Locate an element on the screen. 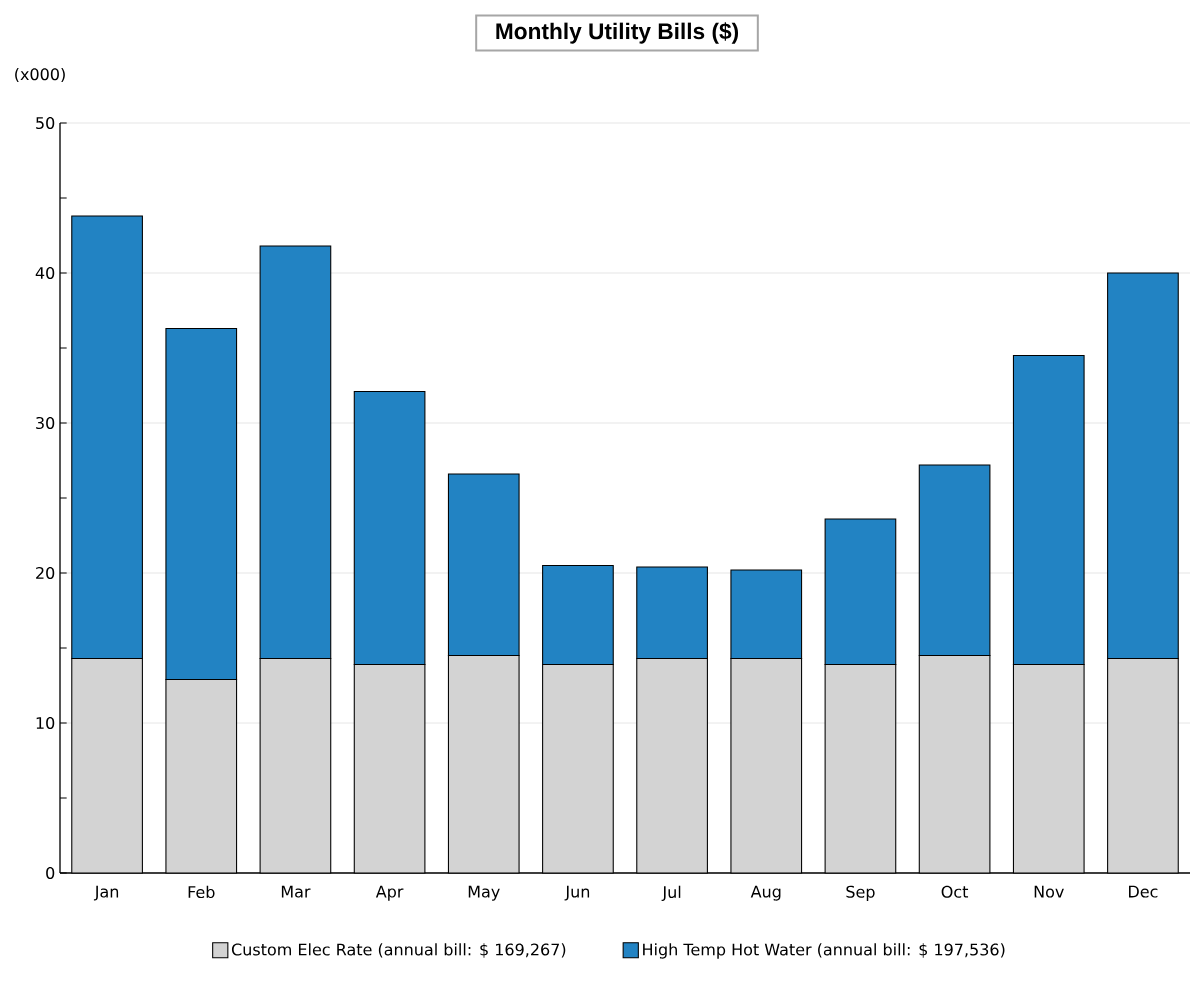 This screenshot has height=993, width=1198. x-tick-label: Feb is located at coordinates (201, 892).